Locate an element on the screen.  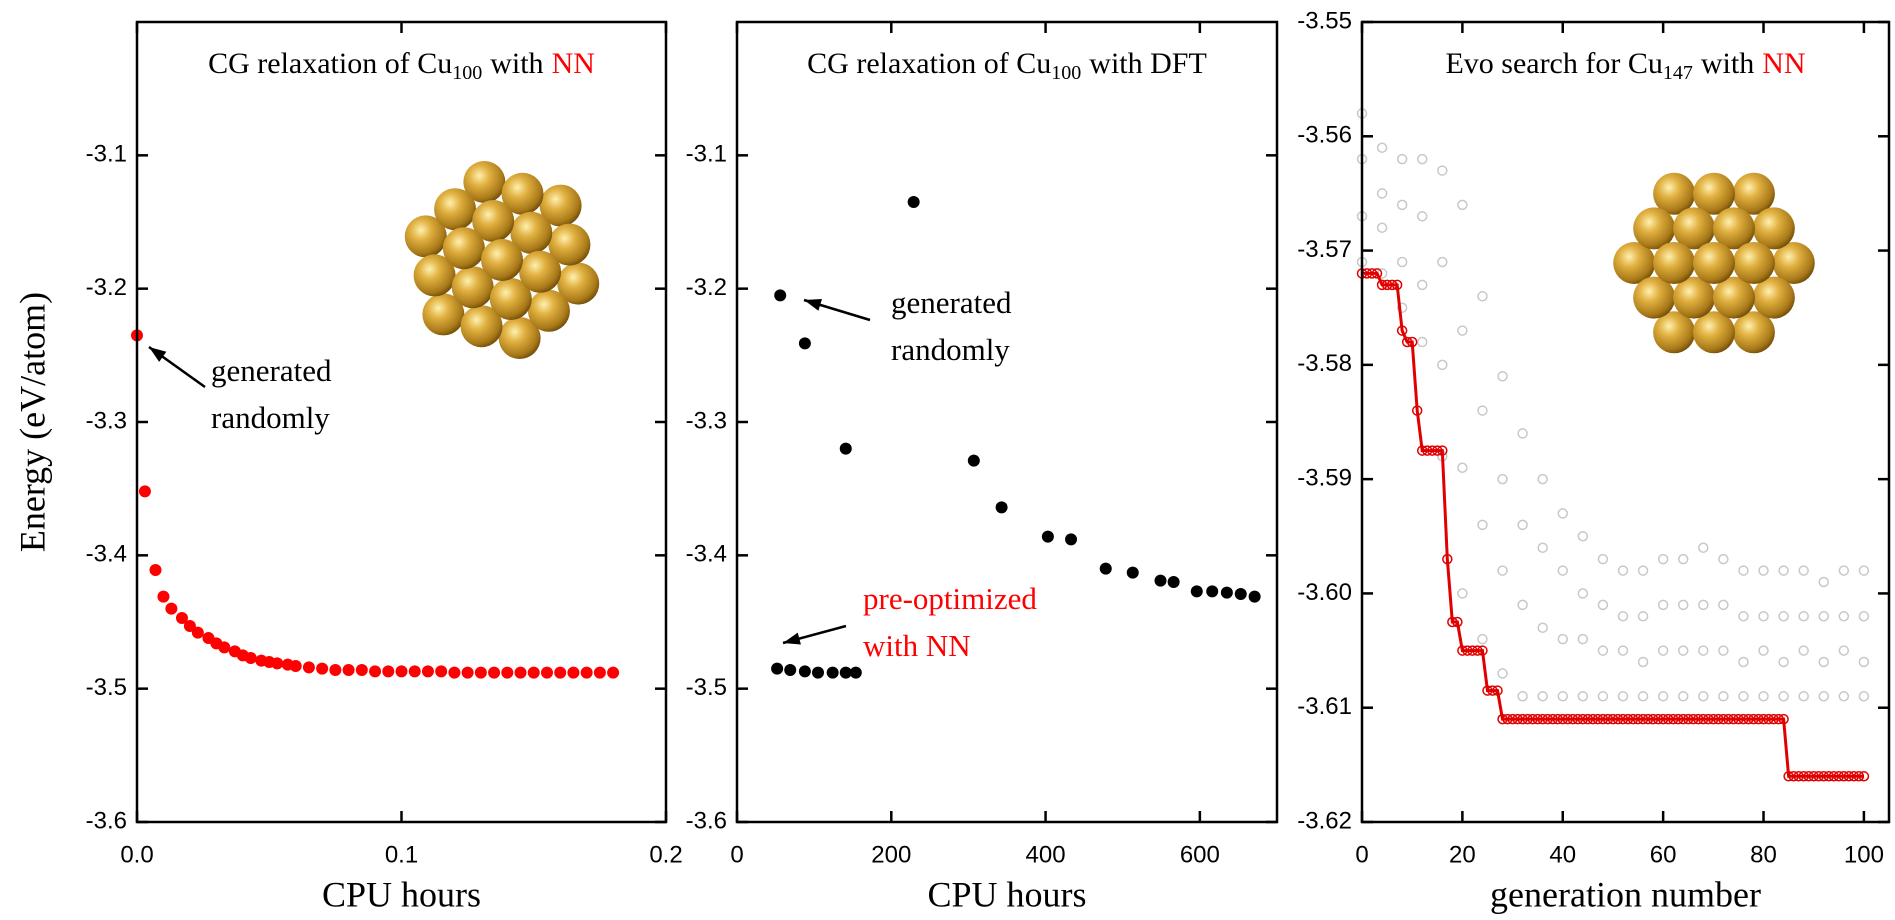
title-text: CG relaxation of Cu is located at coordinates (330, 63).